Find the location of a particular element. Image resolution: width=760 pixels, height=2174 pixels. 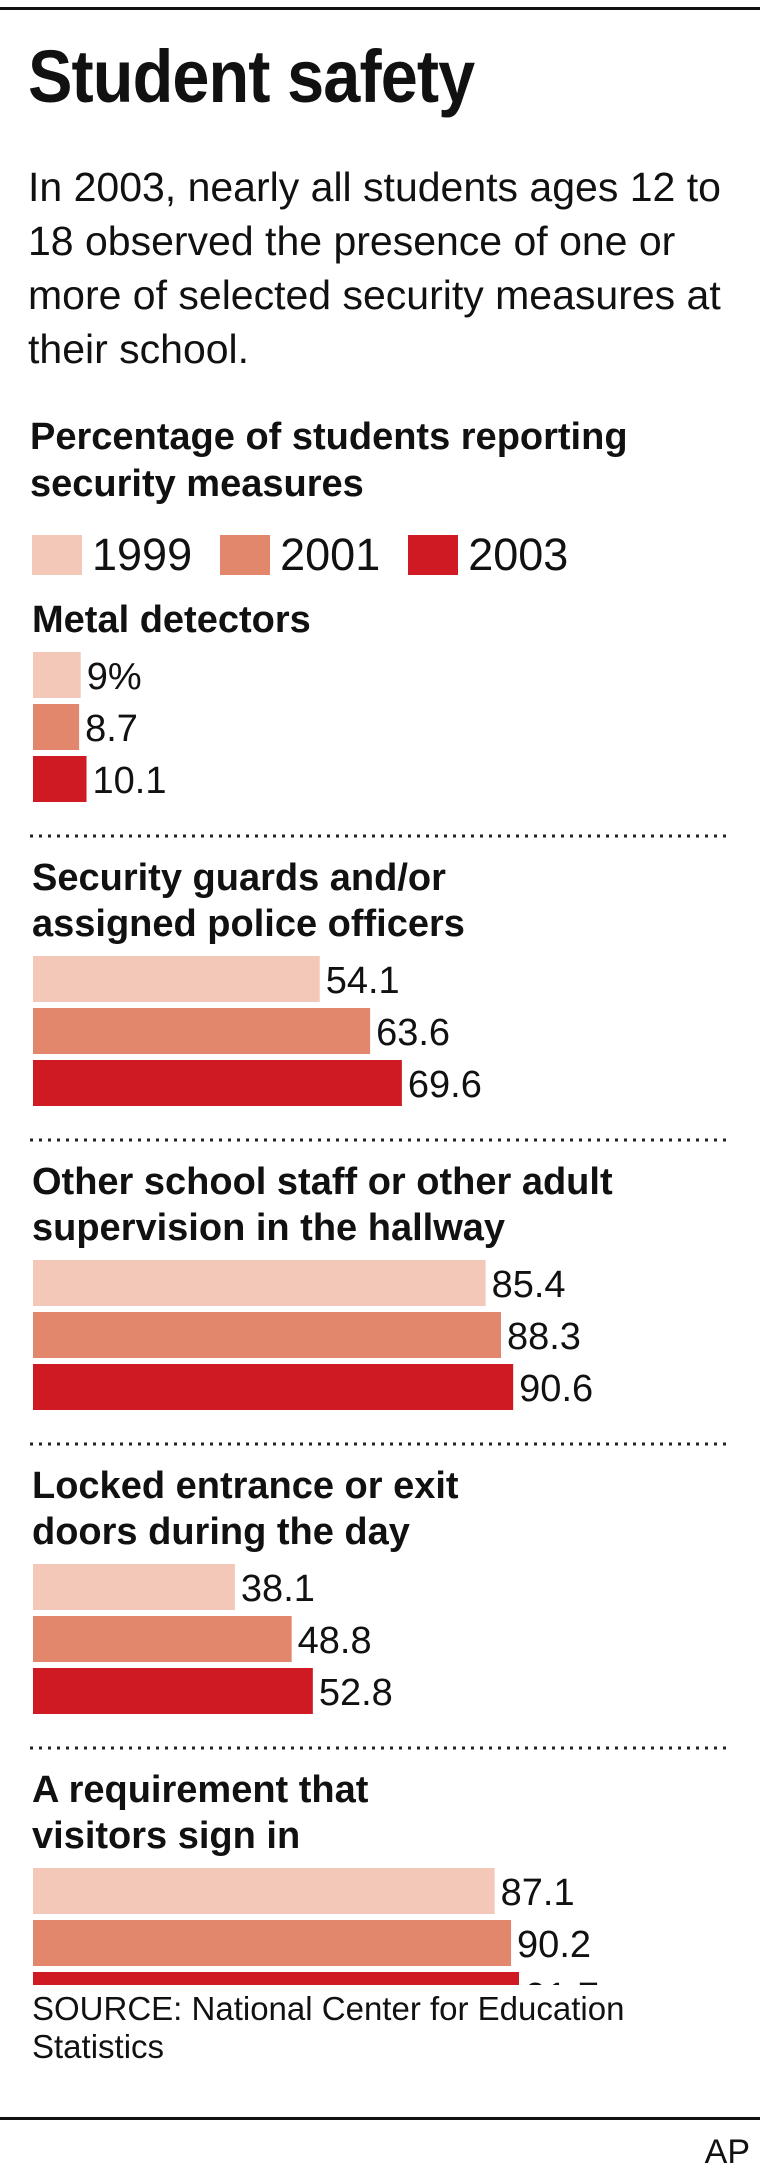

bar-value-label: 87.1 is located at coordinates (538, 1893).